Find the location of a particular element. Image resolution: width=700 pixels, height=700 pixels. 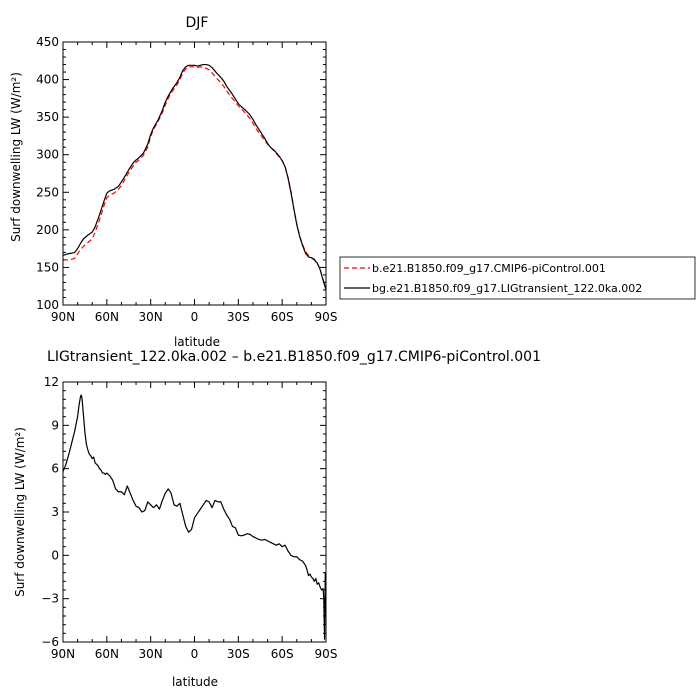

y-tick-label: −3 is located at coordinates (50, 599).